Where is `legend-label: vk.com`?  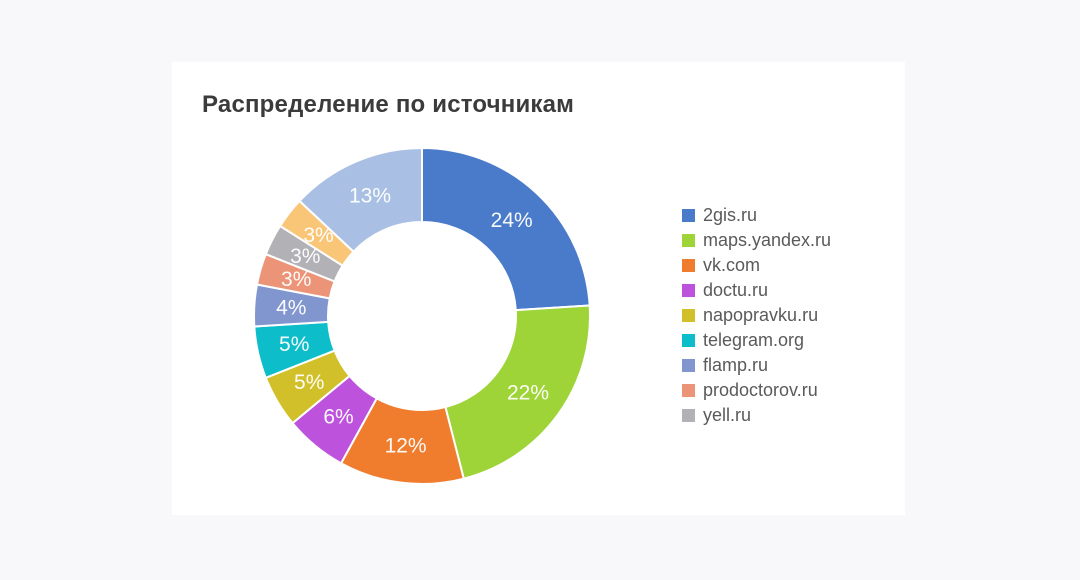
legend-label: vk.com is located at coordinates (732, 265).